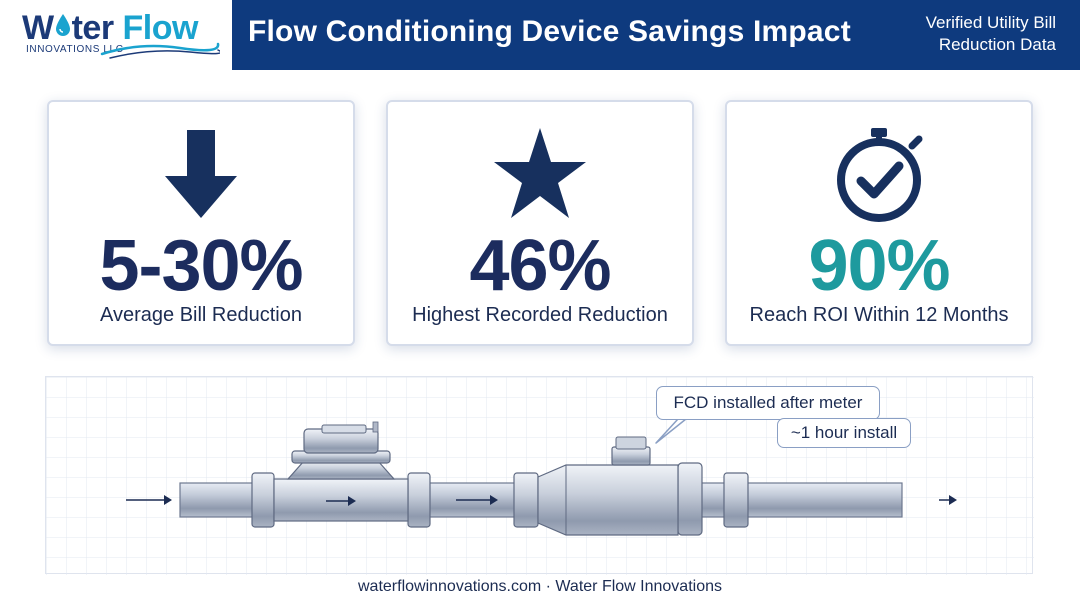 The width and height of the screenshot is (1080, 603). I want to click on stat-value: 46%, so click(540, 266).